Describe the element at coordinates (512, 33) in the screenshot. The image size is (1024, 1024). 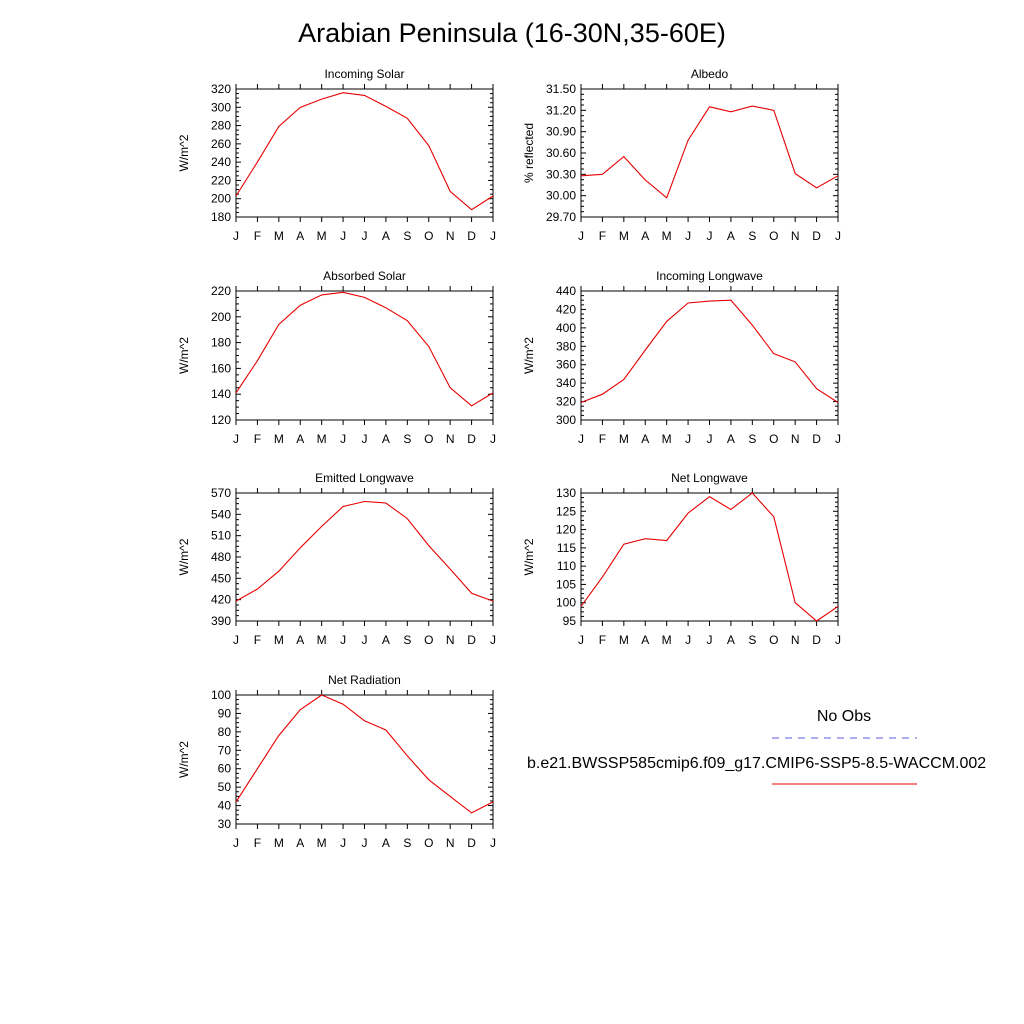
I see `page-title: Arabian Peninsula (16-30N,35-60E)` at that location.